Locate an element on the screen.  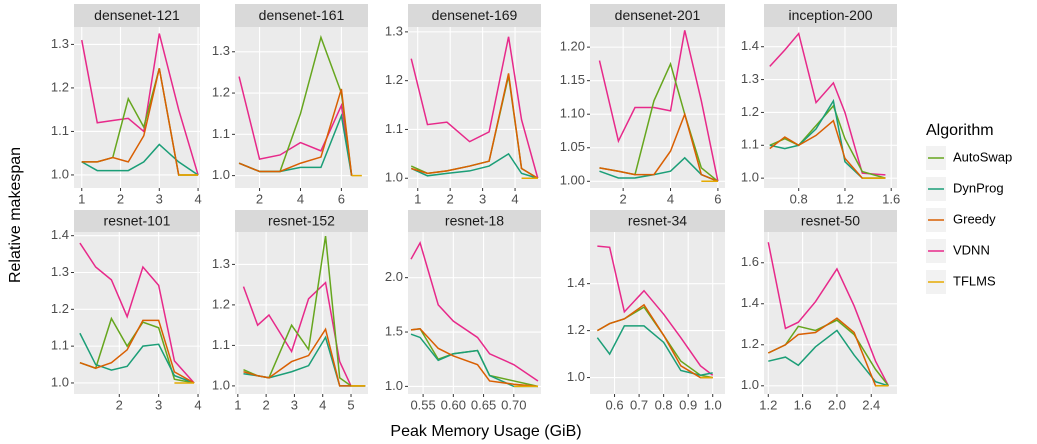
legend-label: AutoSwap is located at coordinates (982, 156).